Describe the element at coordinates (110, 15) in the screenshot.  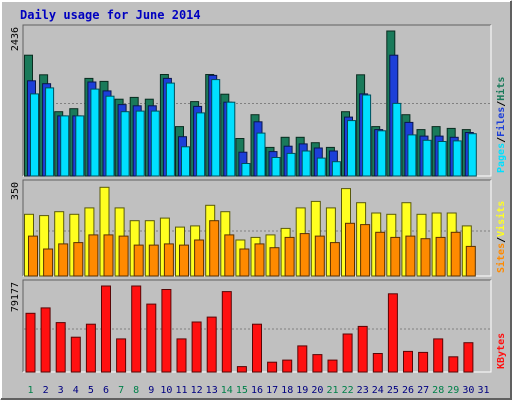
I see `chart-title: Daily usage for June 2014` at that location.